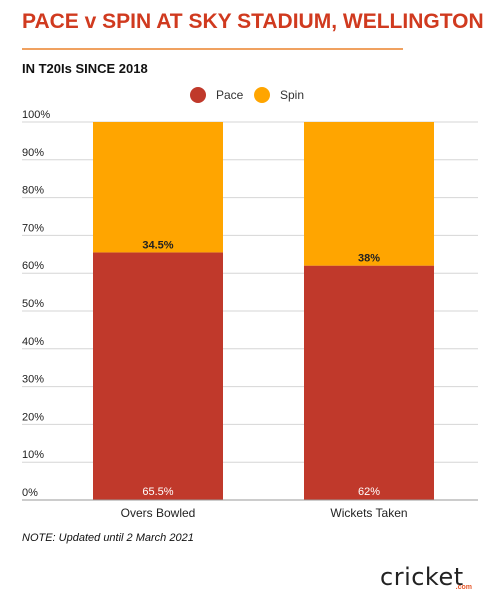 This screenshot has width=500, height=607. What do you see at coordinates (30, 493) in the screenshot?
I see `y-tick-label: 0%` at bounding box center [30, 493].